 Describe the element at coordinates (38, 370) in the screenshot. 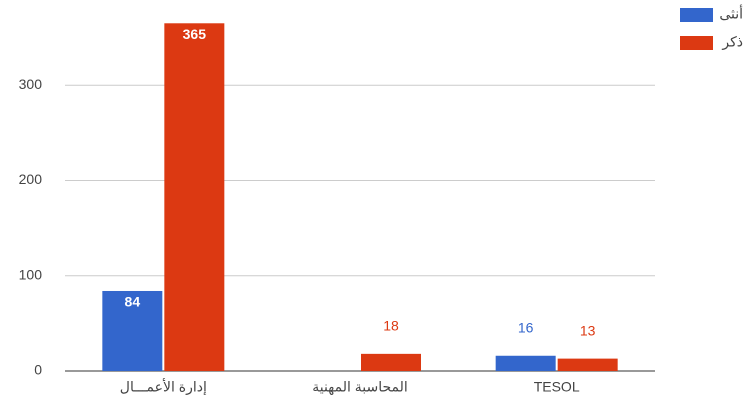

I see `y-tick-label: 0` at that location.